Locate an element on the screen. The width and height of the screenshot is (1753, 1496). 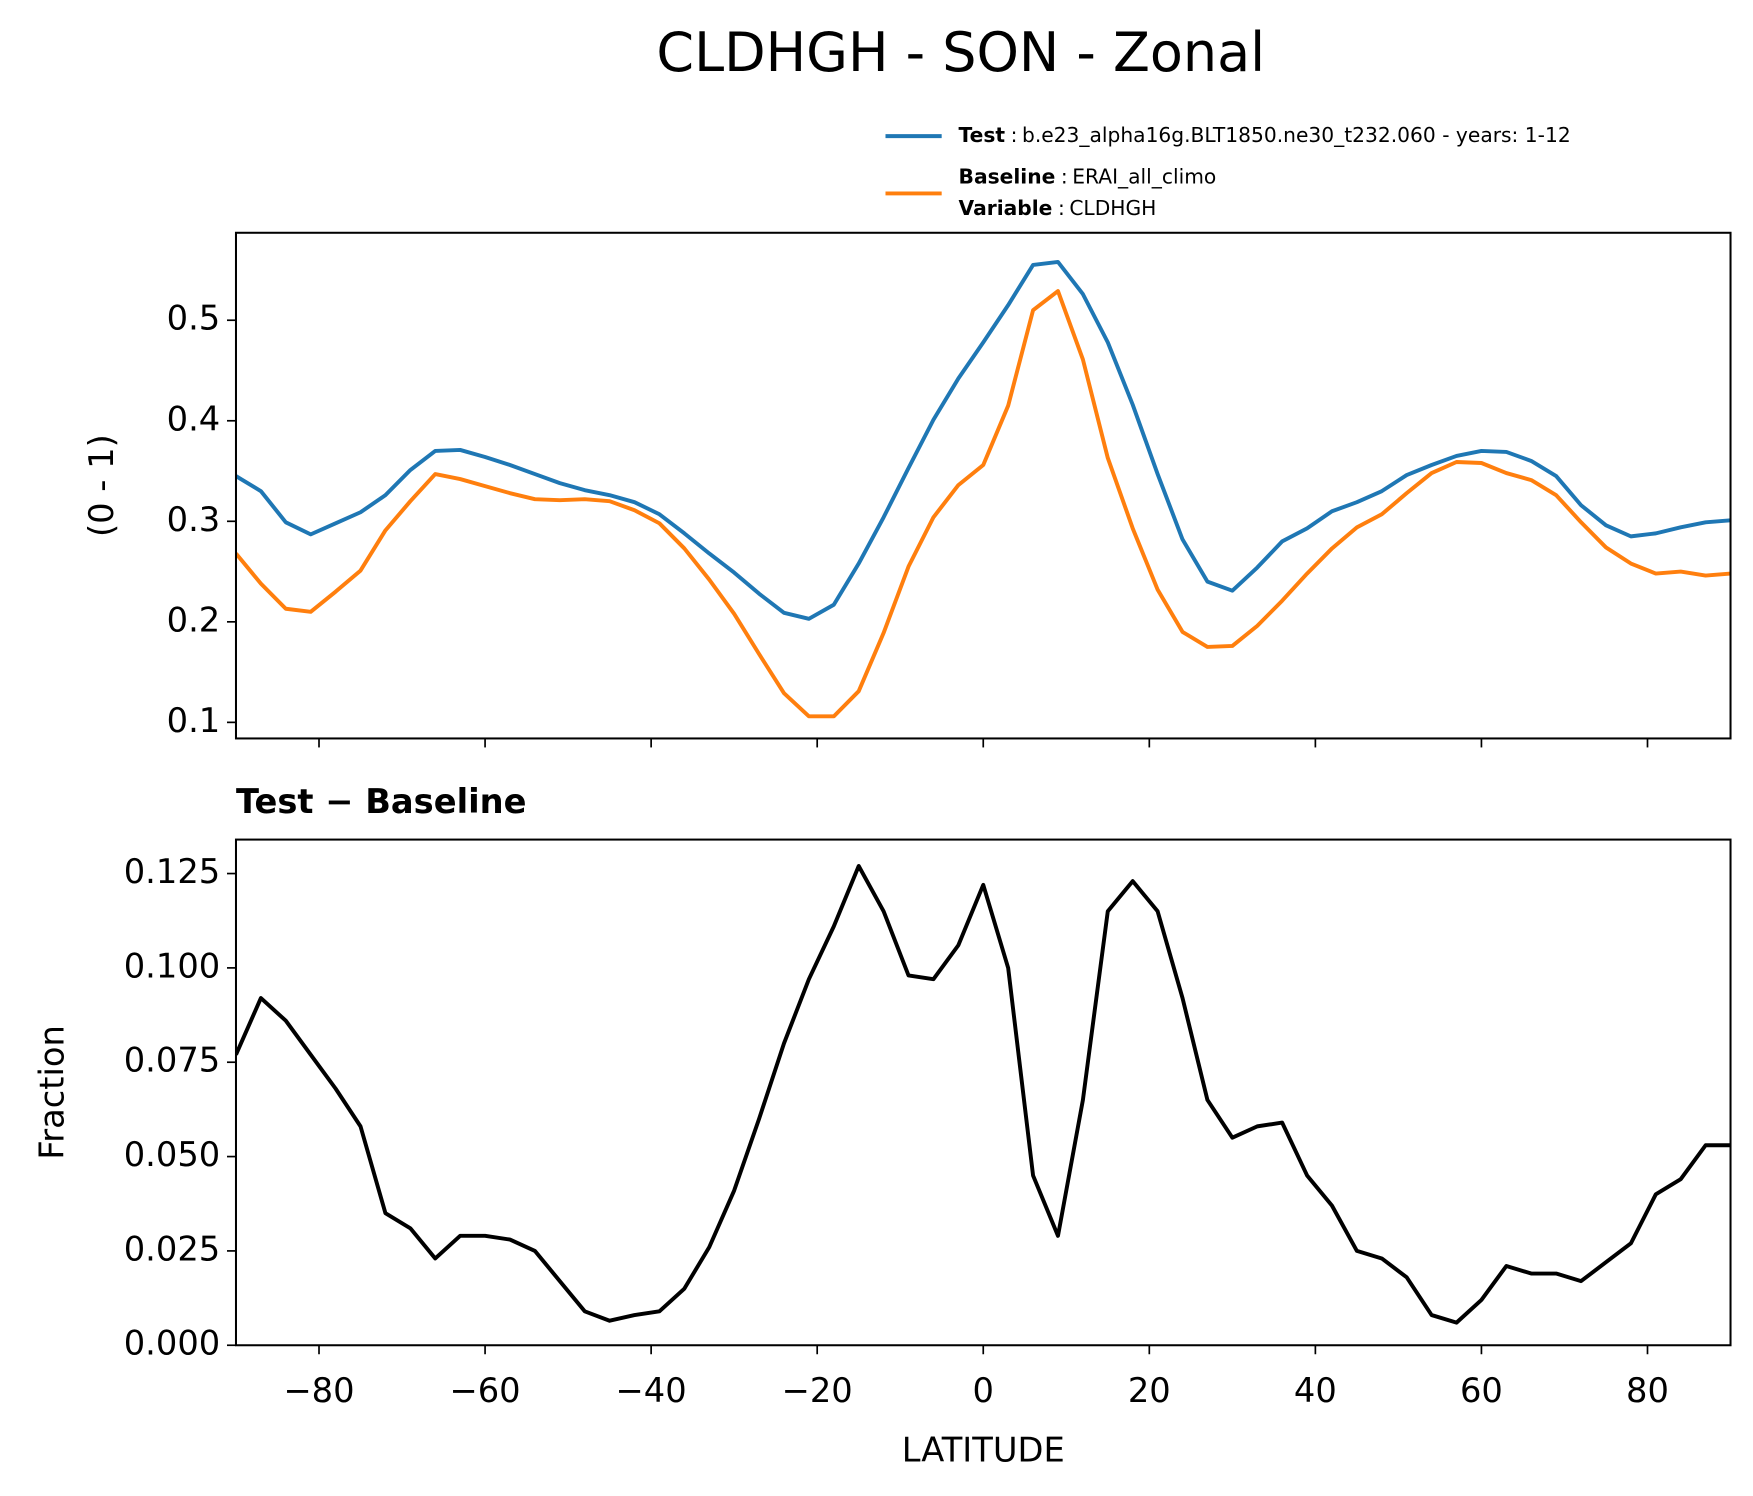
x-tick-label: −20 is located at coordinates (817, 1390).